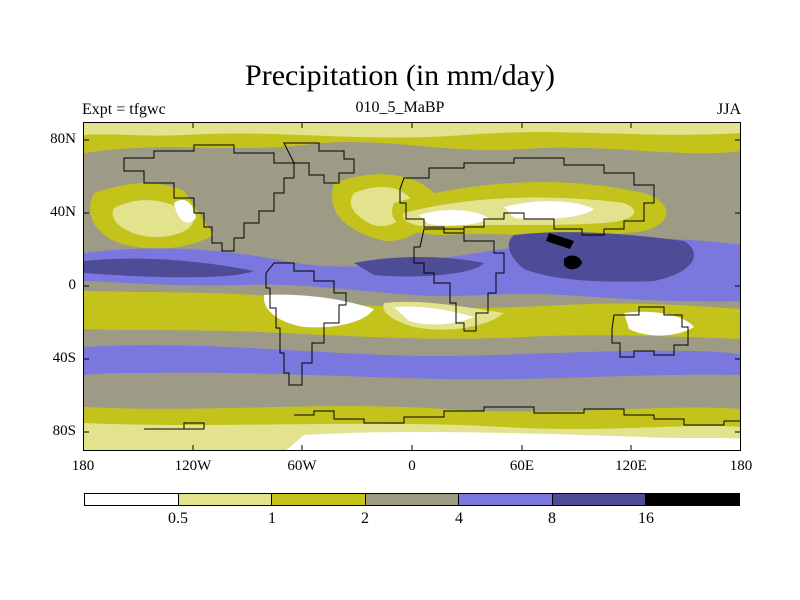 The height and width of the screenshot is (600, 800). What do you see at coordinates (631, 466) in the screenshot?
I see `lon-label-120e: 120E` at bounding box center [631, 466].